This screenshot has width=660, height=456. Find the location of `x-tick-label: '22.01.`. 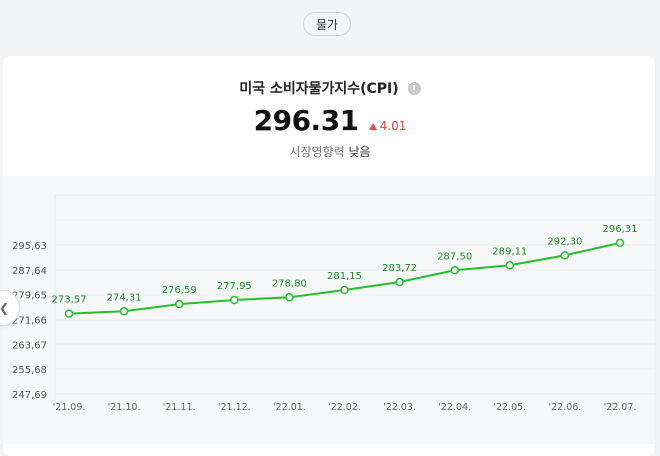

x-tick-label: '22.01. is located at coordinates (289, 407).